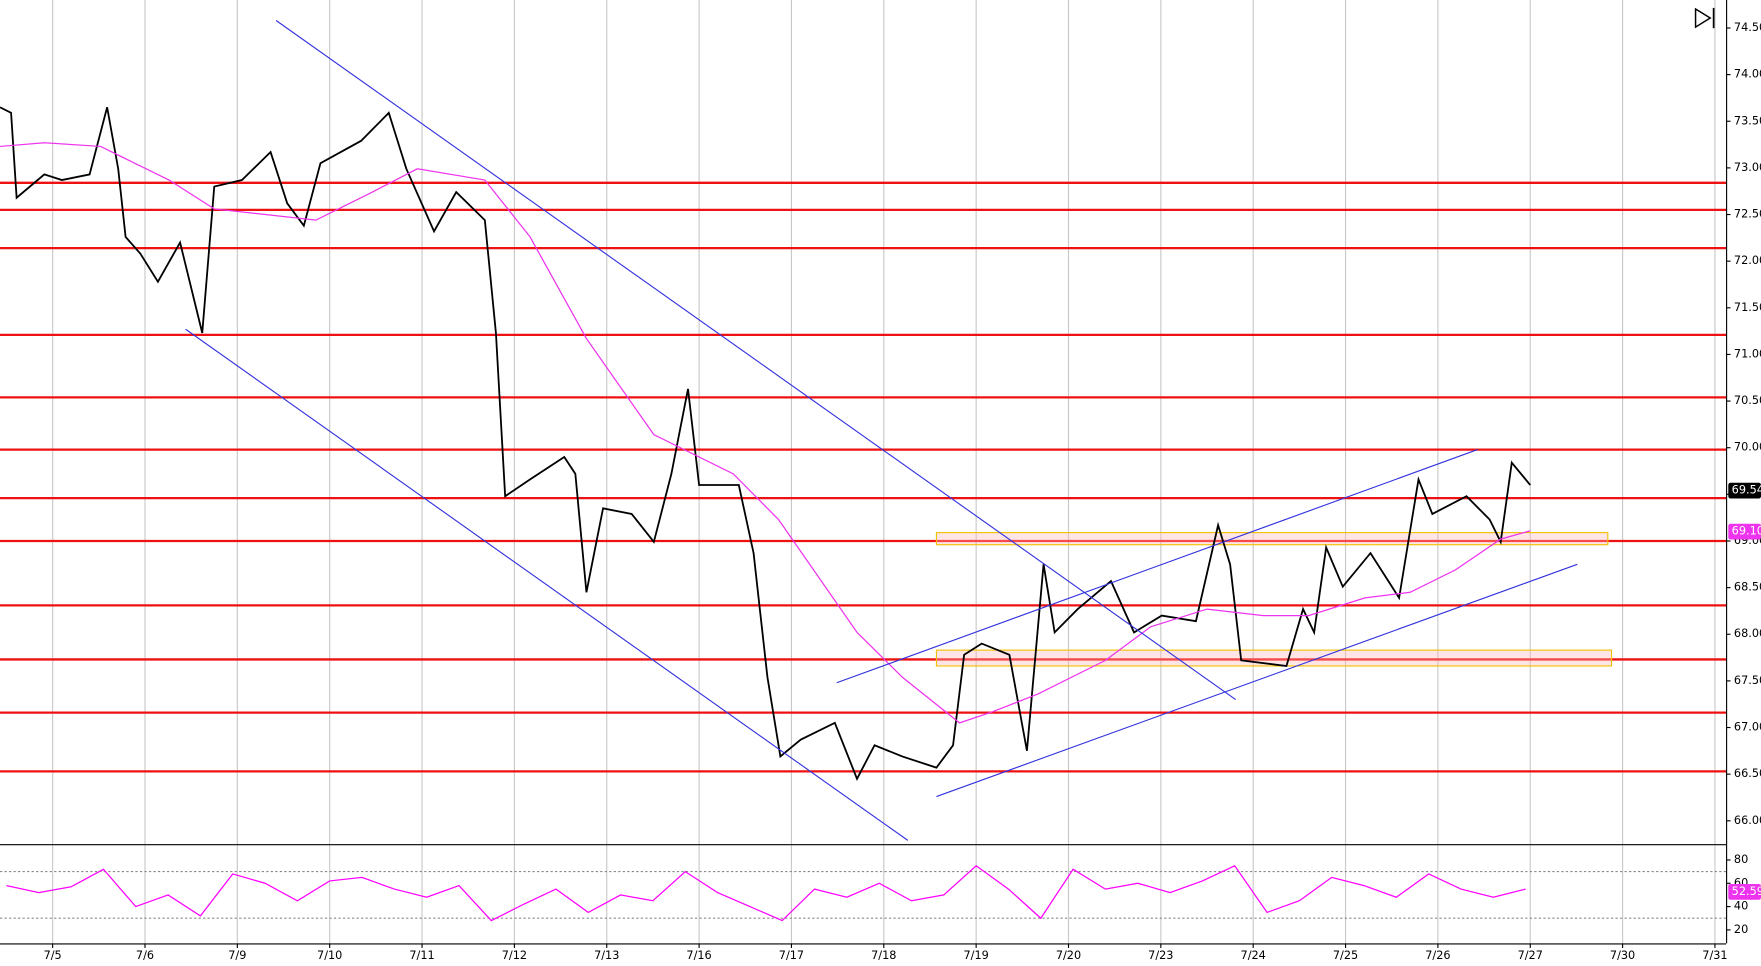  What do you see at coordinates (1747, 74) in the screenshot?
I see `y-tick-label: 74.00` at bounding box center [1747, 74].